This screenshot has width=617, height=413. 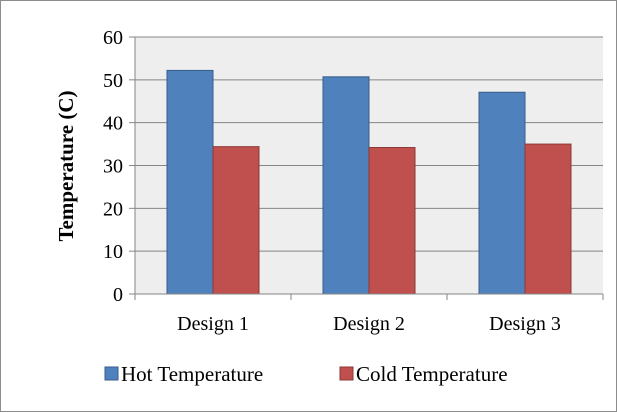 I want to click on y-axis-title: Temperature (C), so click(x=66, y=165).